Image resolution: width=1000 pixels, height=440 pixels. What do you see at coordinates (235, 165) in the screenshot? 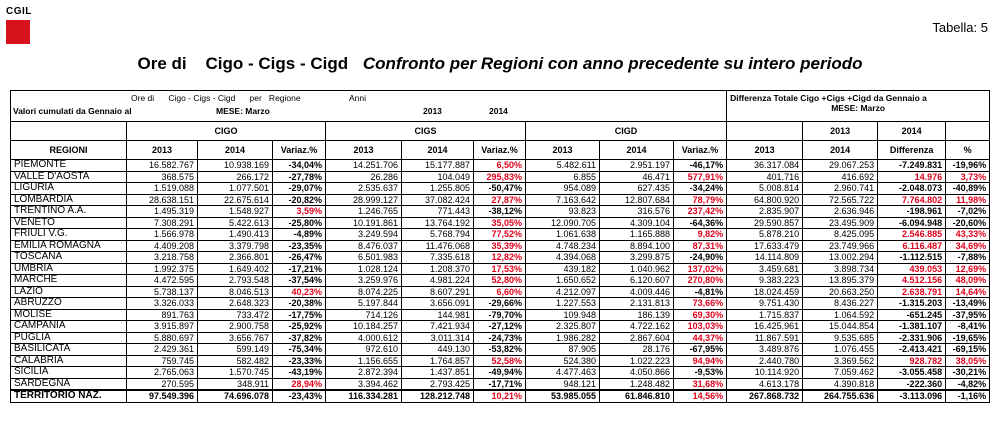
I see `value-cell: 10.938.169` at bounding box center [235, 165].